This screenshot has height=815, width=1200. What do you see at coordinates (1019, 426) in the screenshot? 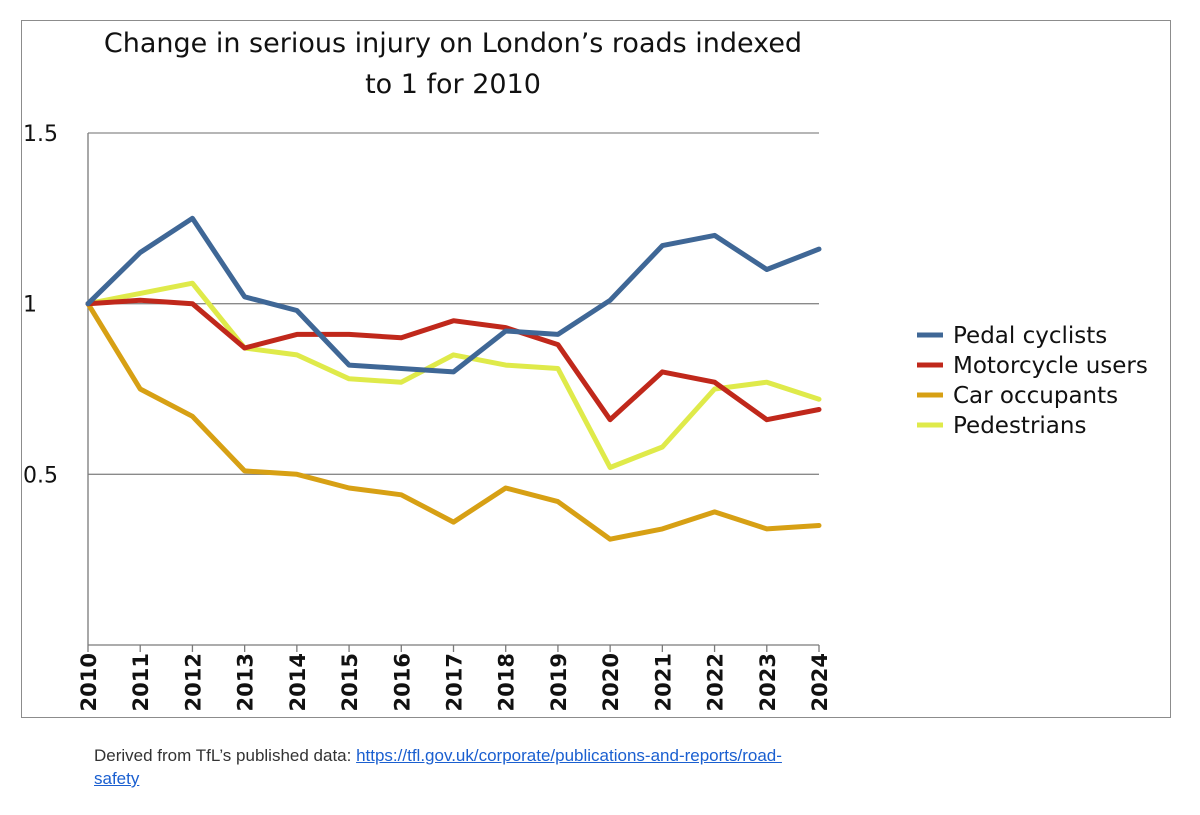
I see `legend-label: Pedestrians` at bounding box center [1019, 426].